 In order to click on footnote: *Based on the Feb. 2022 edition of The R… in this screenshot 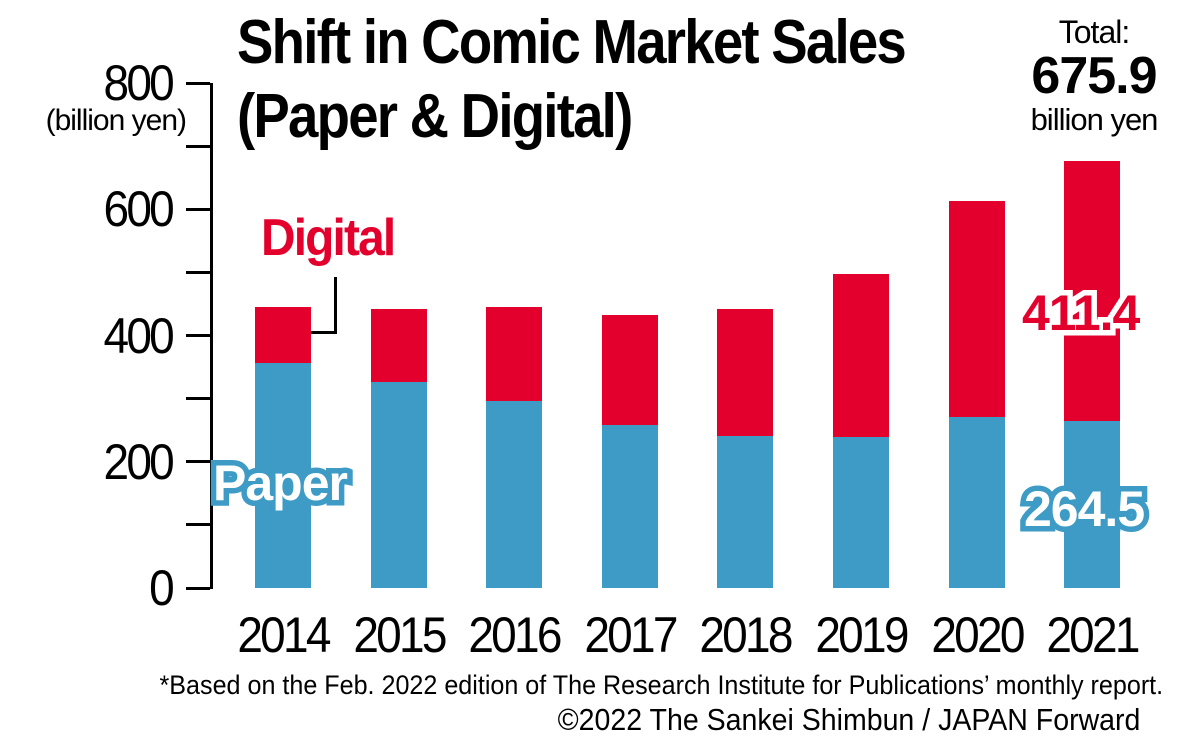, I will do `click(661, 685)`.